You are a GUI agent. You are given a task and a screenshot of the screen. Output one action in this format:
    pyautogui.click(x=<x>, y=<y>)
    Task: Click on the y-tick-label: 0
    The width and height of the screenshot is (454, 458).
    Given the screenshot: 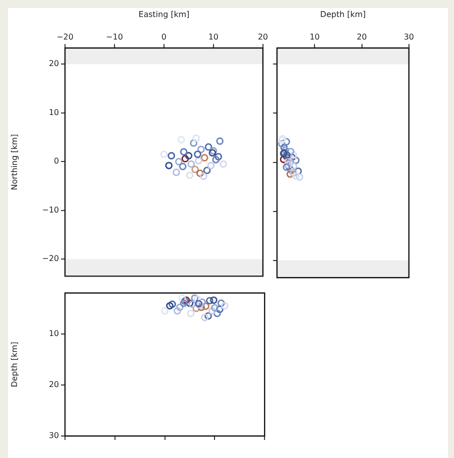 What is the action you would take?
    pyautogui.click(x=56, y=161)
    